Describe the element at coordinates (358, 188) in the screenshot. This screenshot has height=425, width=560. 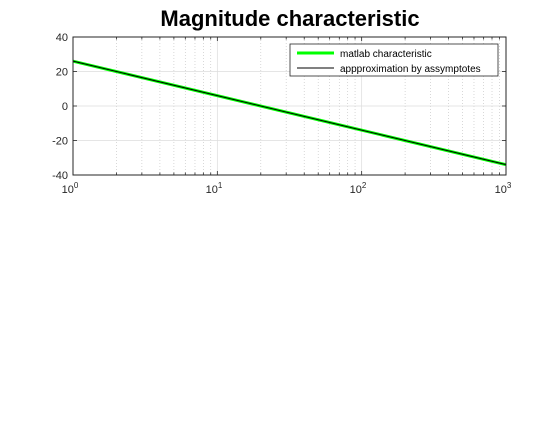
I see `x-tick-label: 10²` at that location.